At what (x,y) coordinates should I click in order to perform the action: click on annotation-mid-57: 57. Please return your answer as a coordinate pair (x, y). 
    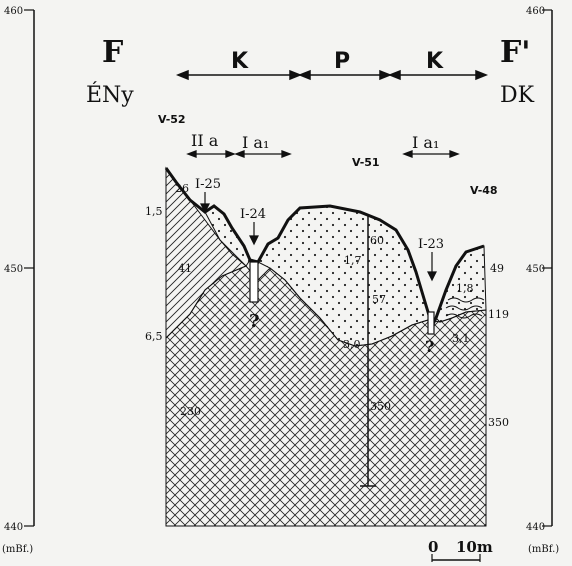
    Looking at the image, I should click on (379, 299).